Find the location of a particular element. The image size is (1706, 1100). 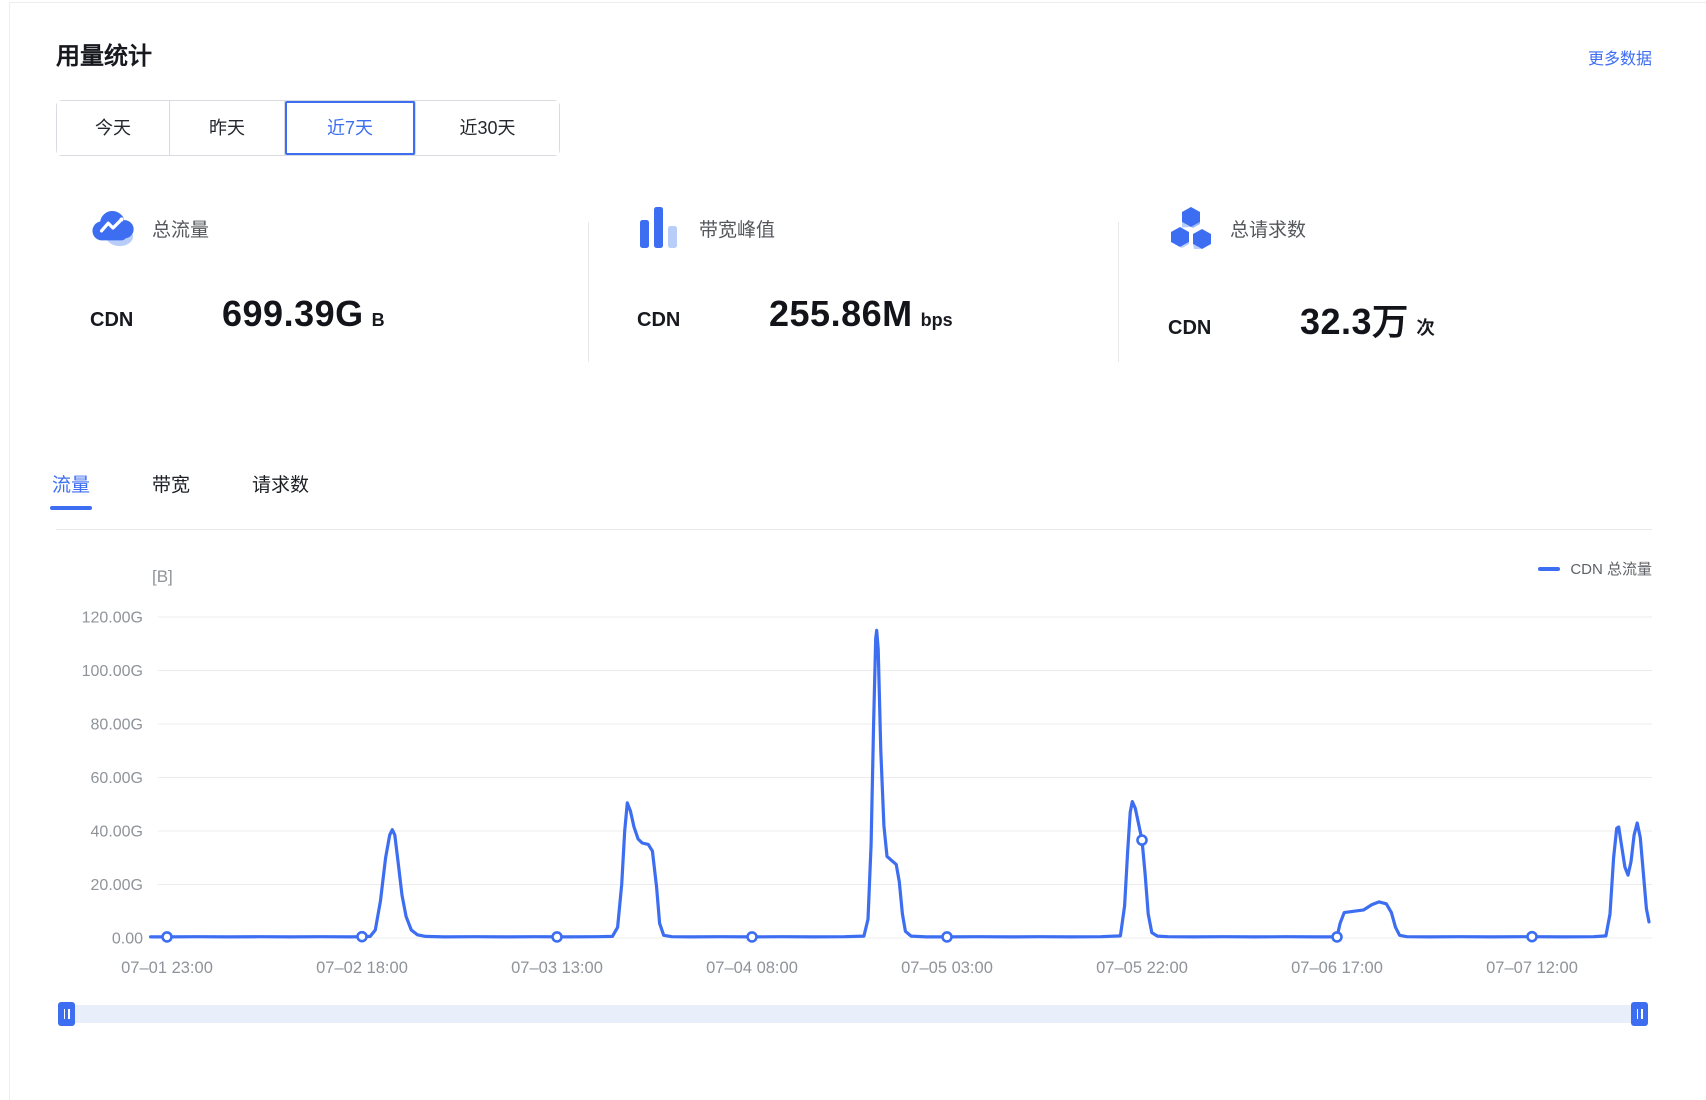

stat-card-total-requests: 总请求数 CDN 32.3万 次 is located at coordinates (1301, 275).